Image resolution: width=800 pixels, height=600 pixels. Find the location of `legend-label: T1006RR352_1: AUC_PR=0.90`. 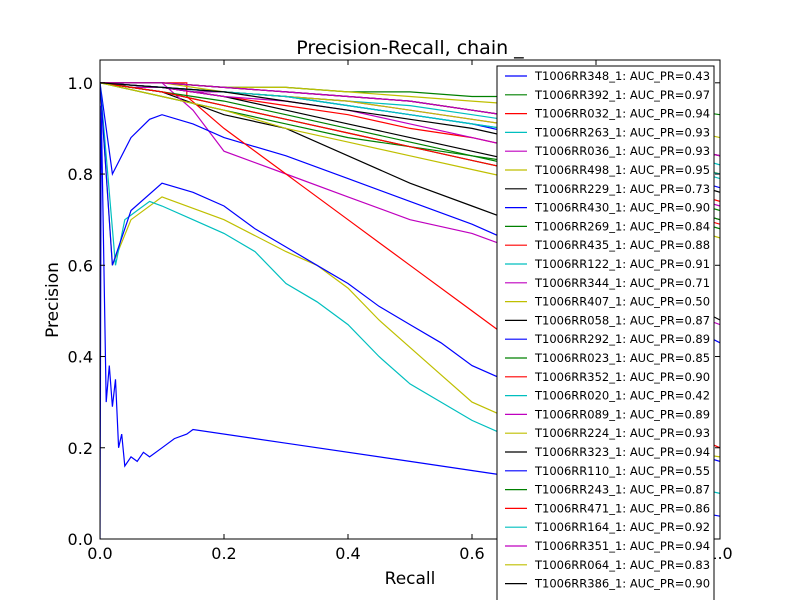

legend-label: T1006RR352_1: AUC_PR=0.90 is located at coordinates (622, 377).